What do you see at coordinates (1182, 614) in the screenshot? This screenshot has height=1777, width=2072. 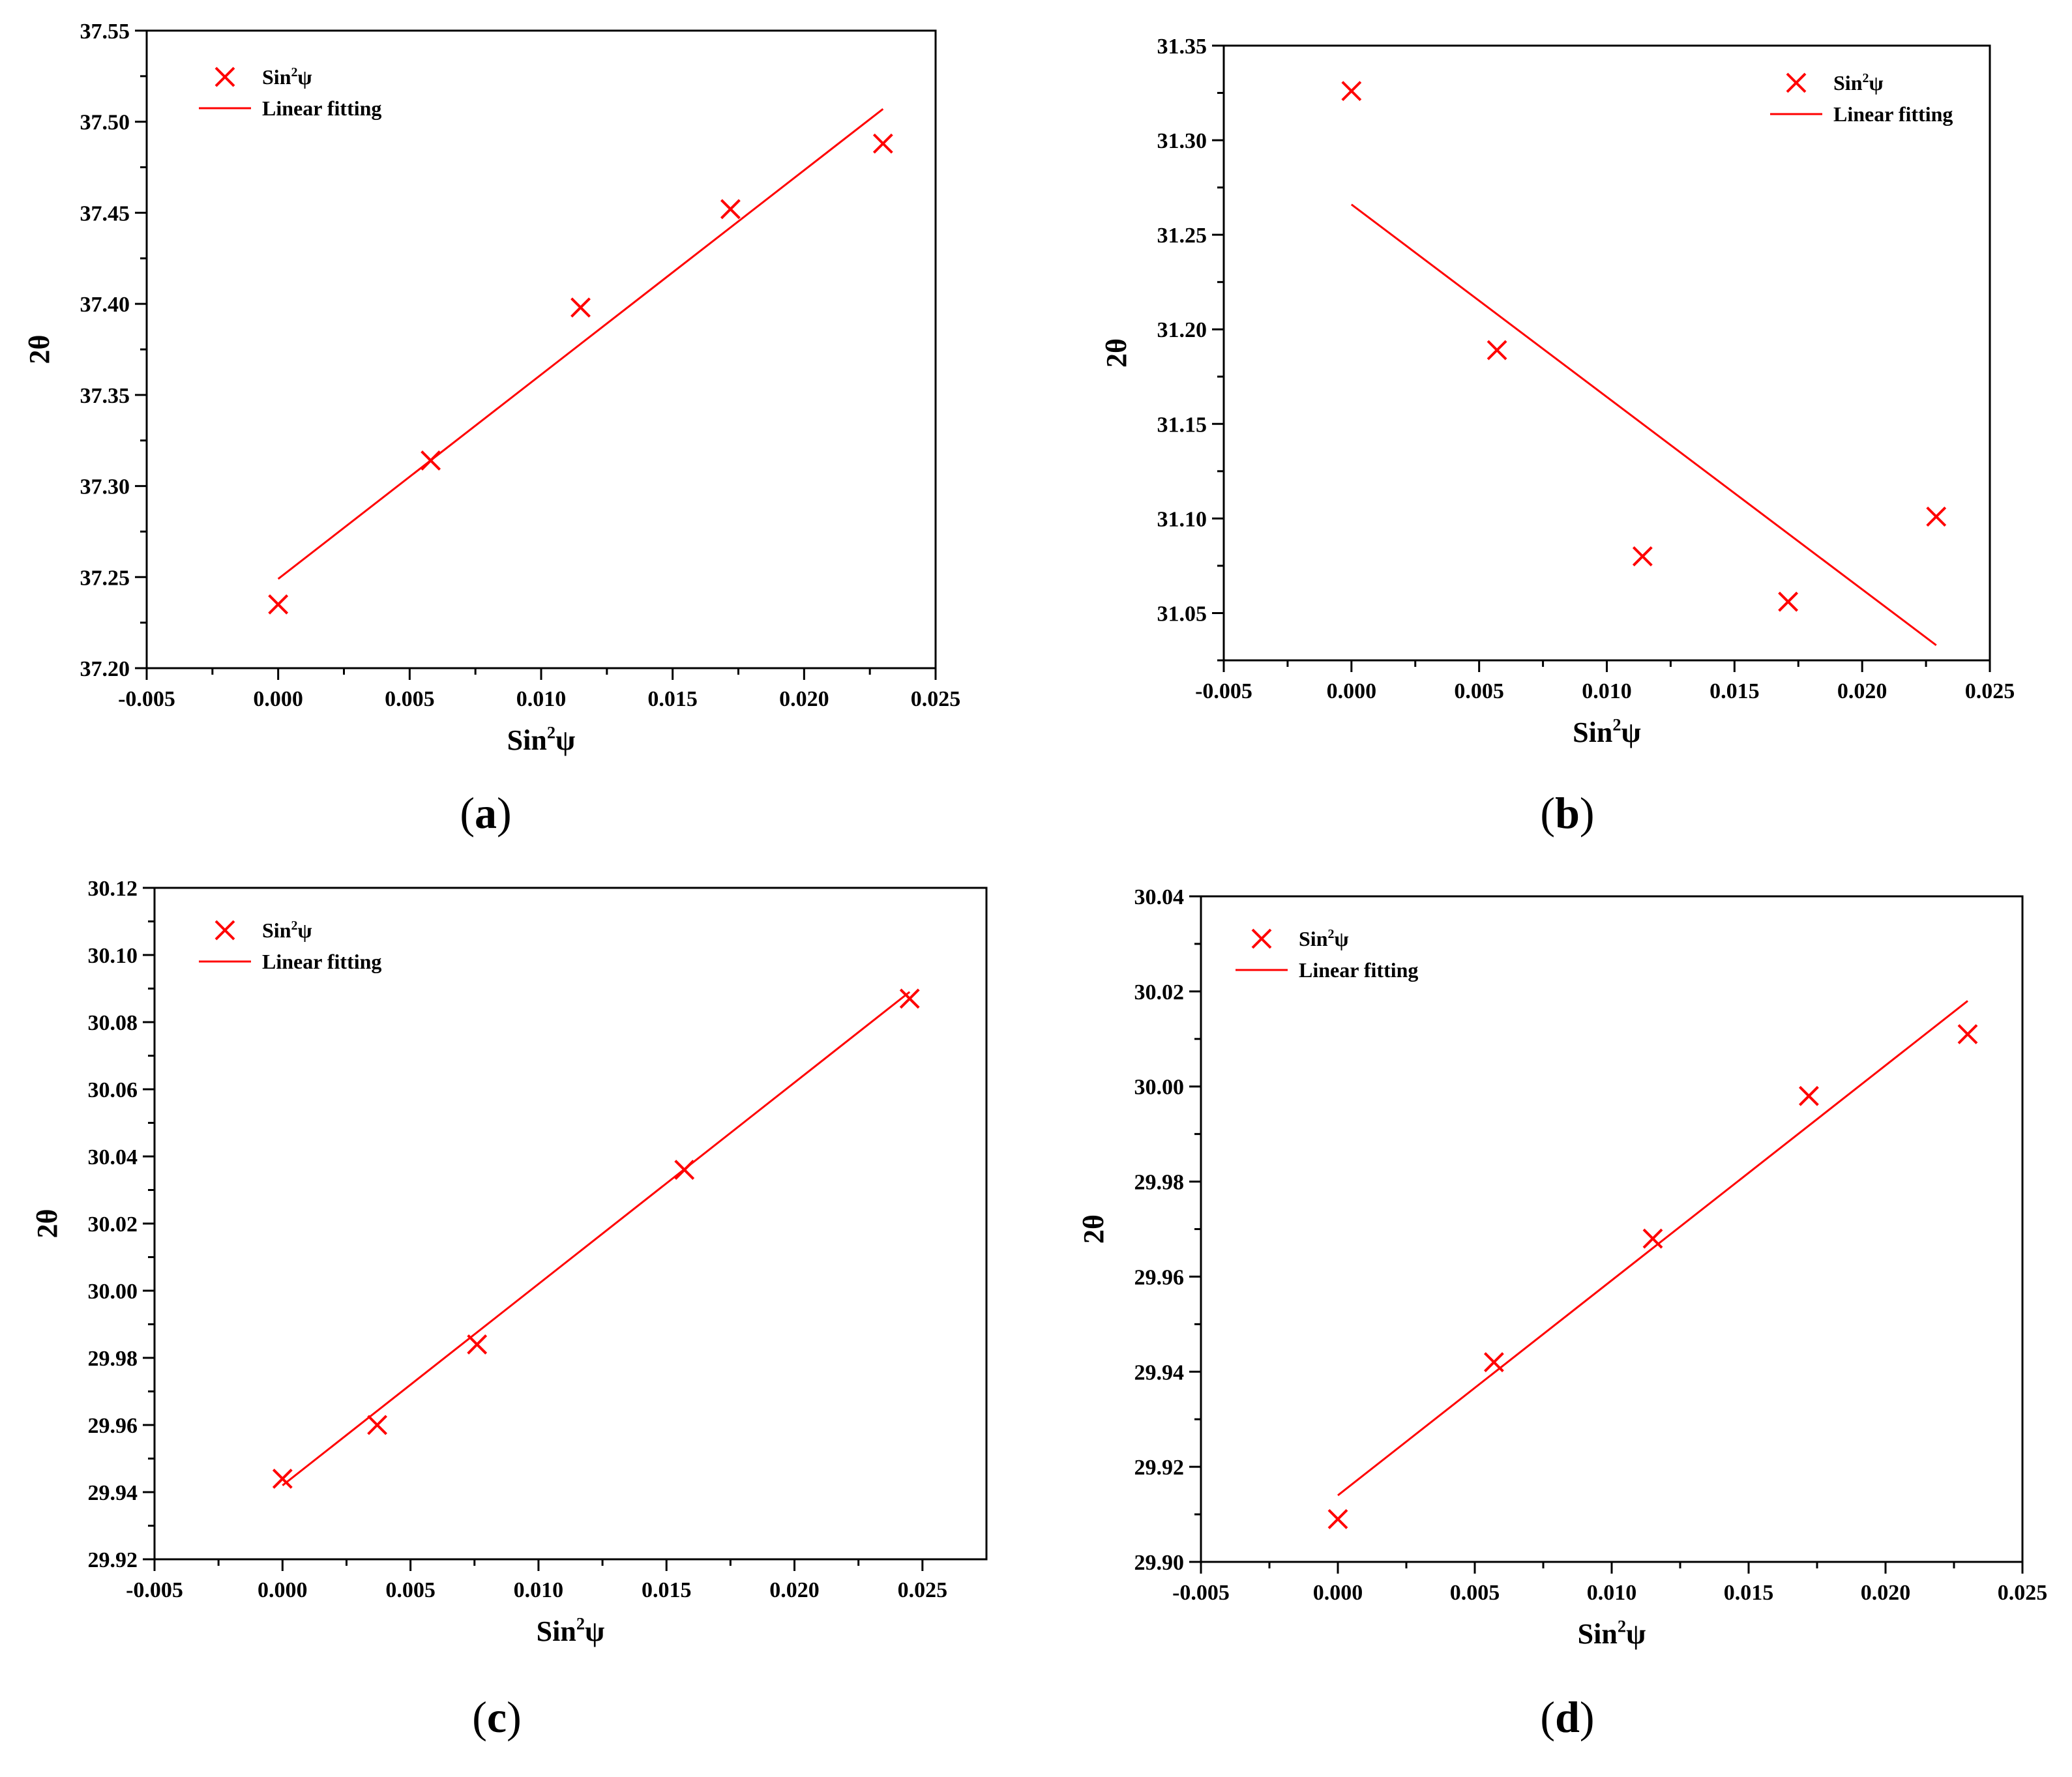 I see `y-tick-label: 31.05` at bounding box center [1182, 614].